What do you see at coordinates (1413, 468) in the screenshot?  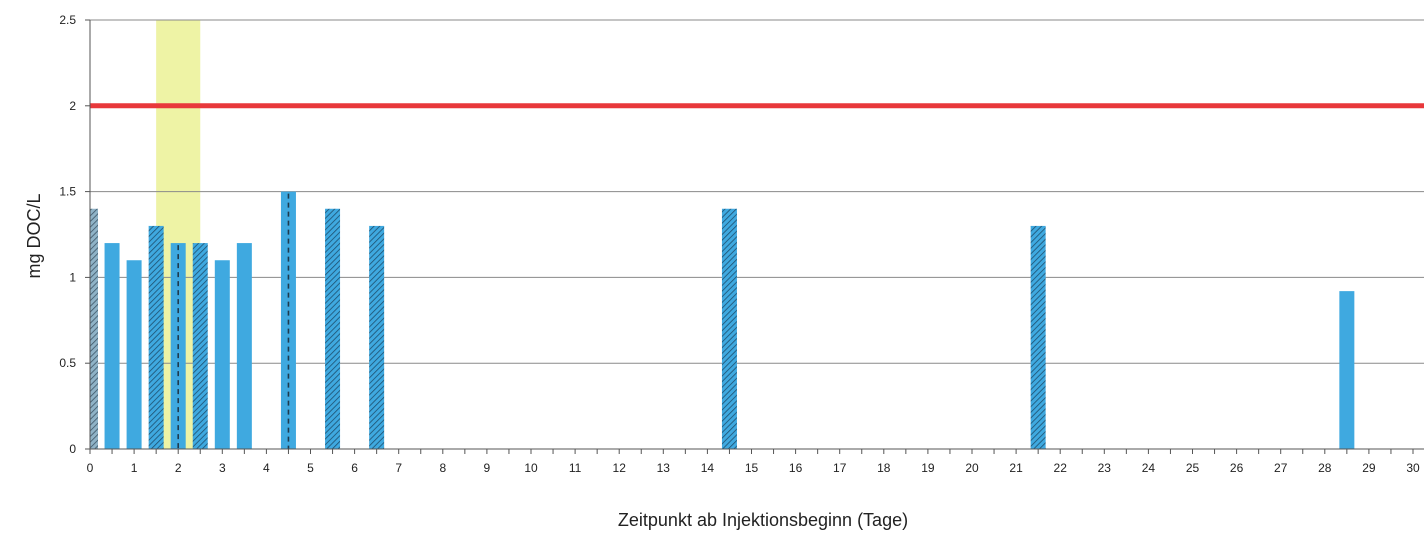 I see `x-tick-label: 30` at bounding box center [1413, 468].